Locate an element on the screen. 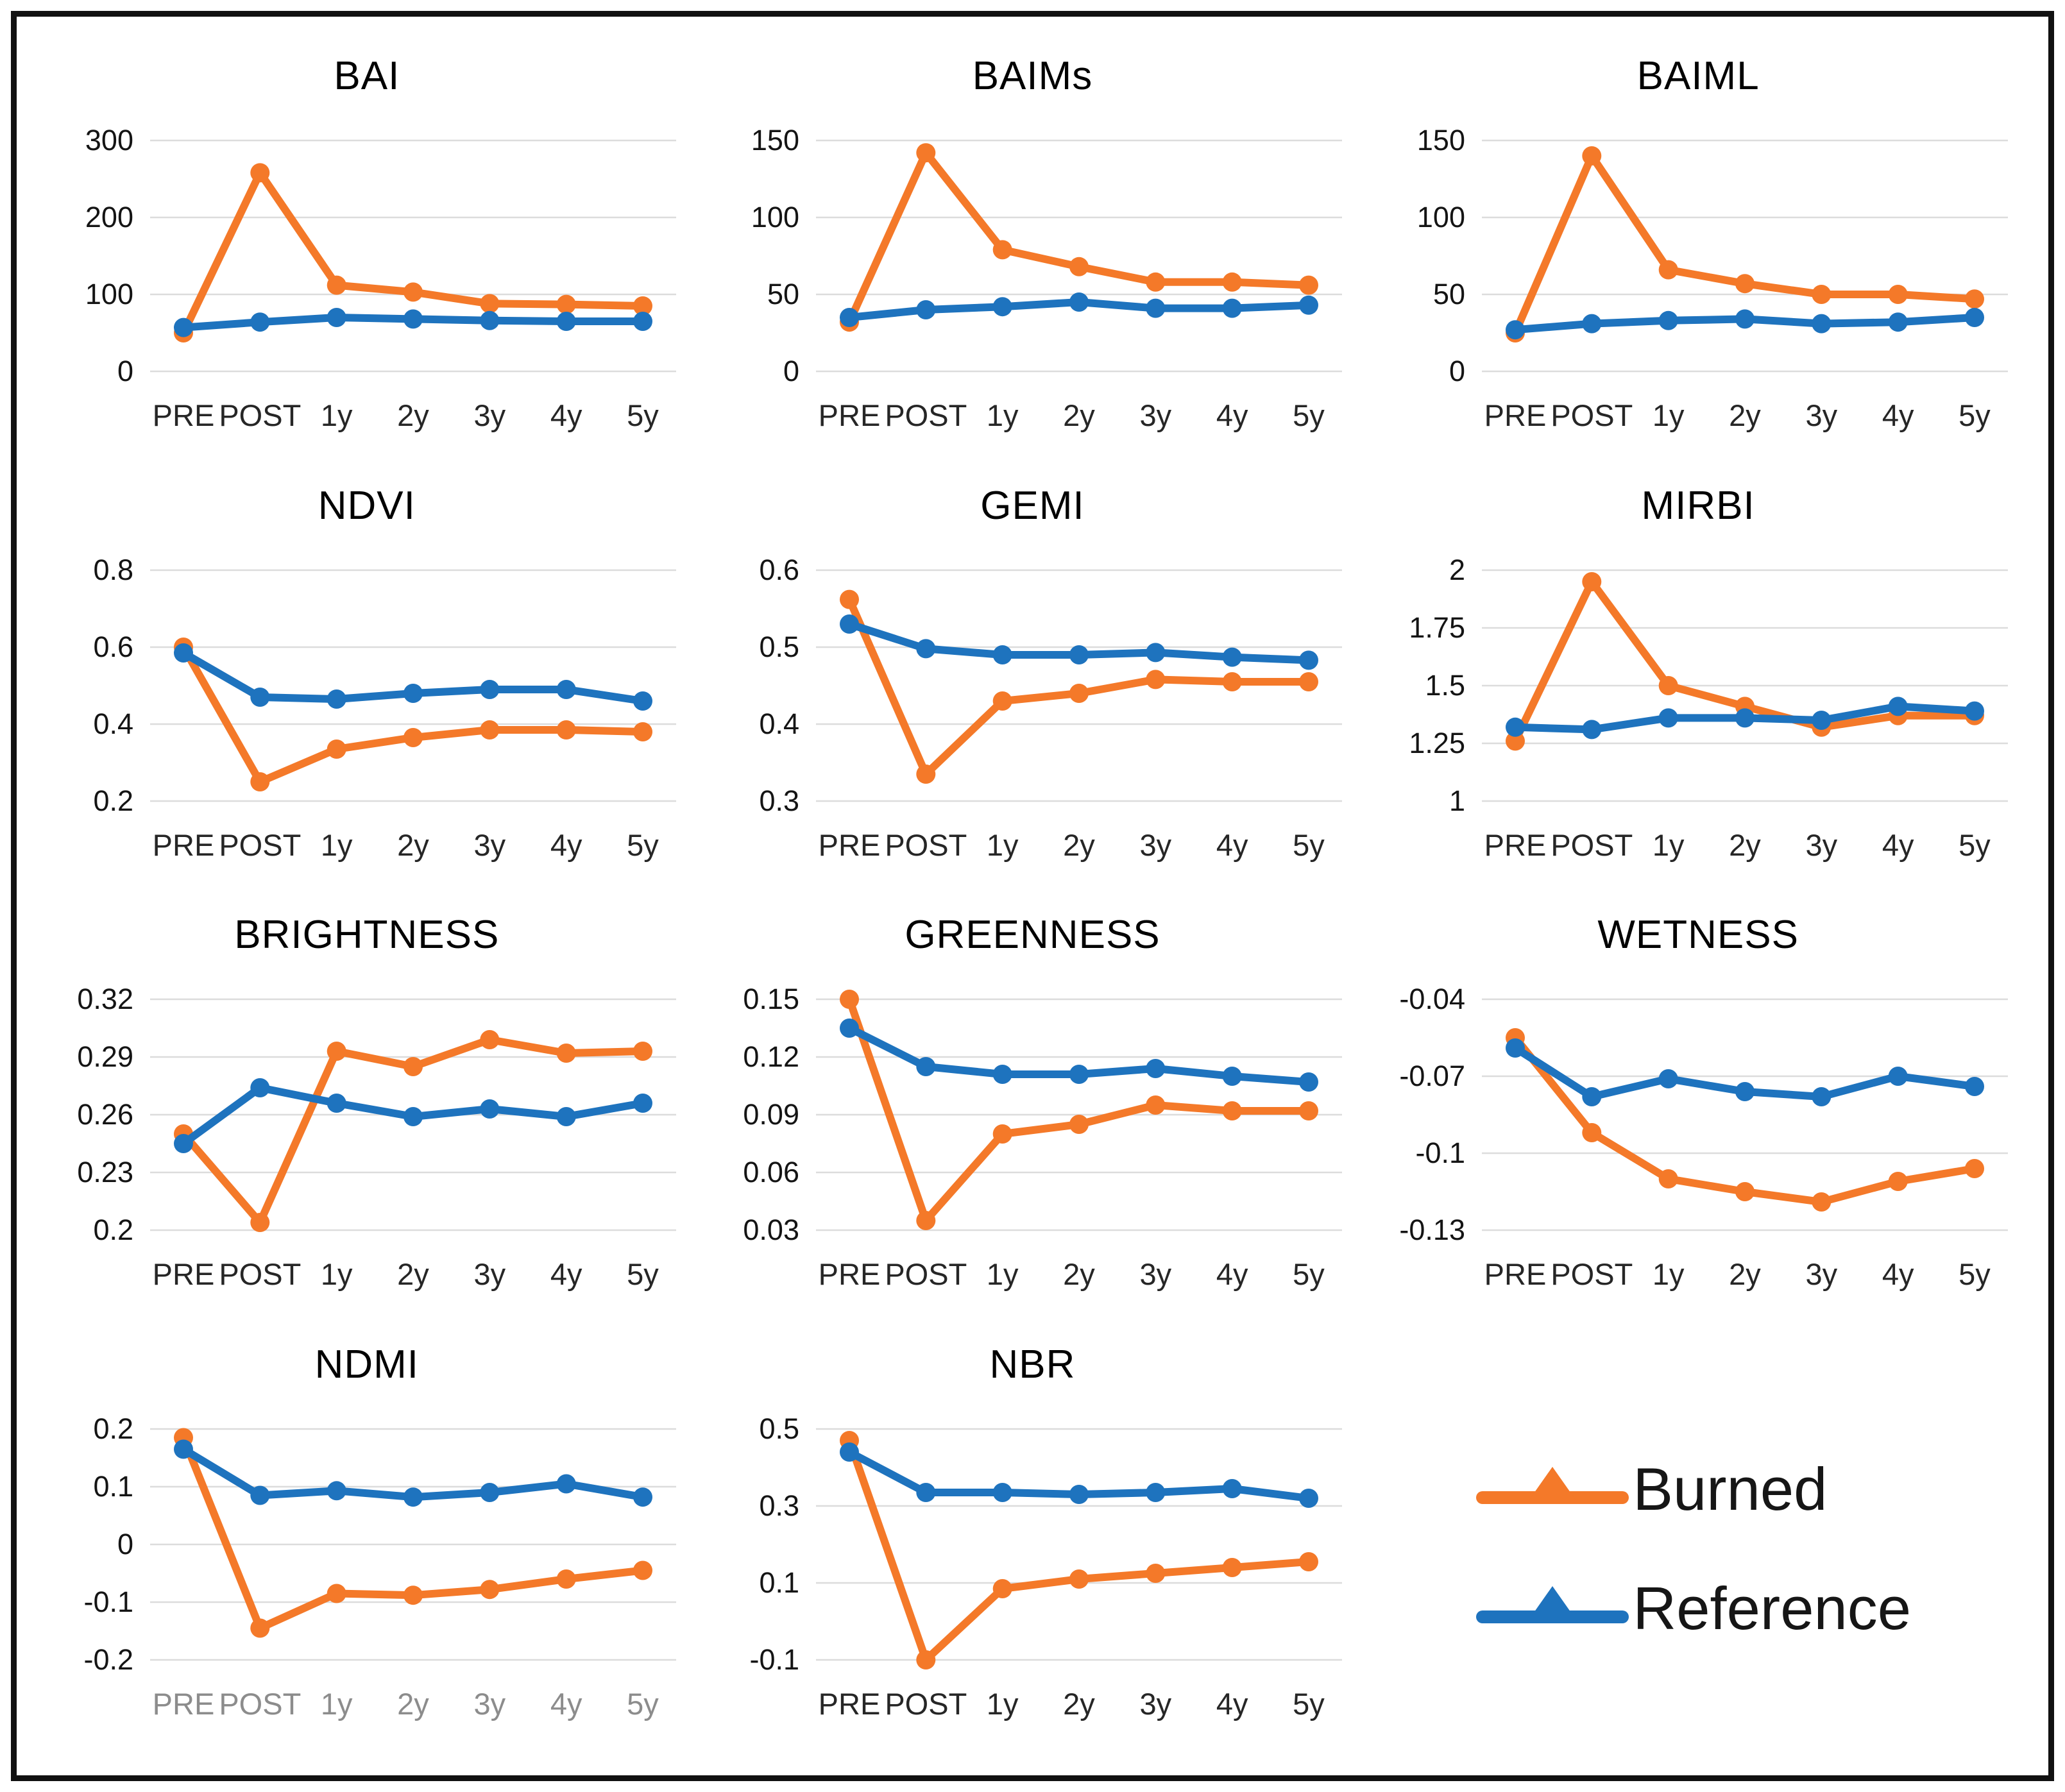  legend-item-burned: Burned is located at coordinates (1652, 1489).